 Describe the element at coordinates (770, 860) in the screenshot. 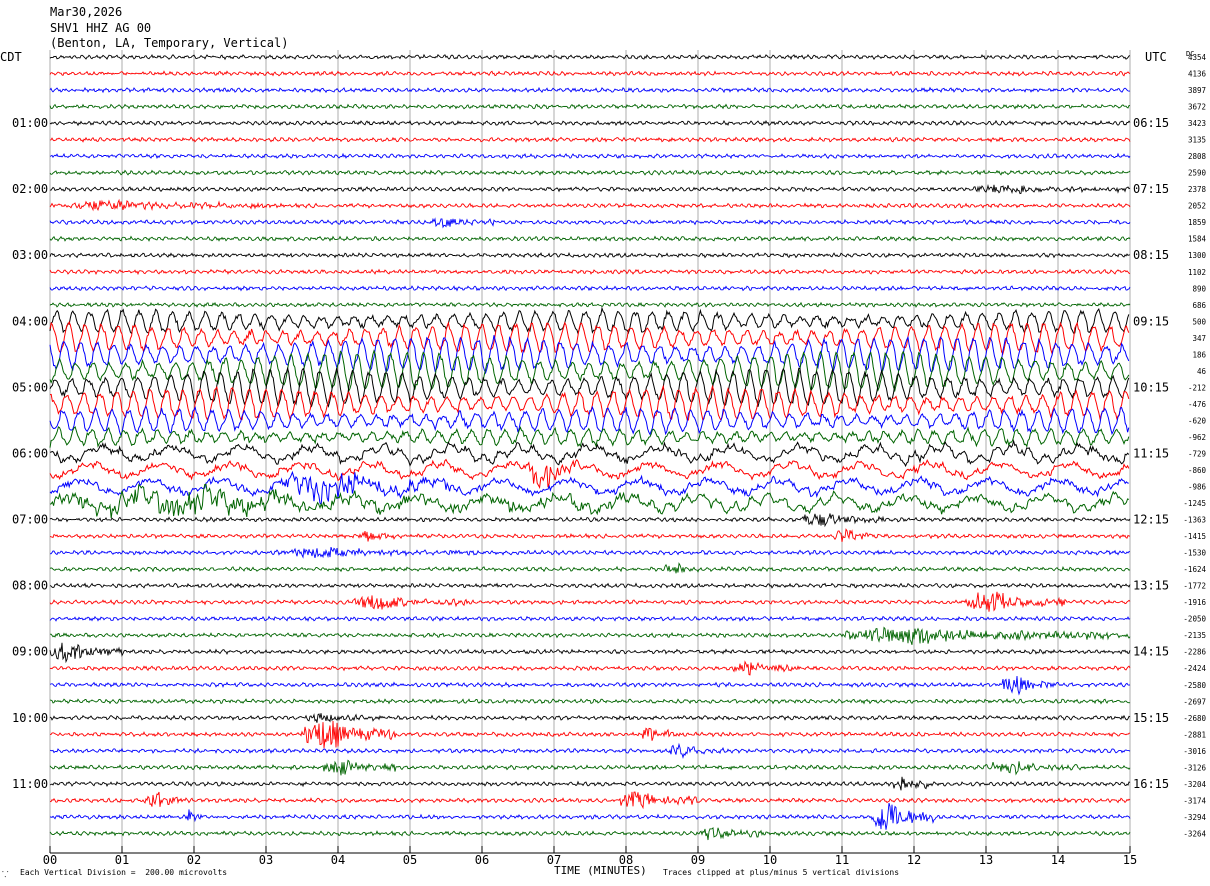

I see `x-tick-label: 10` at that location.